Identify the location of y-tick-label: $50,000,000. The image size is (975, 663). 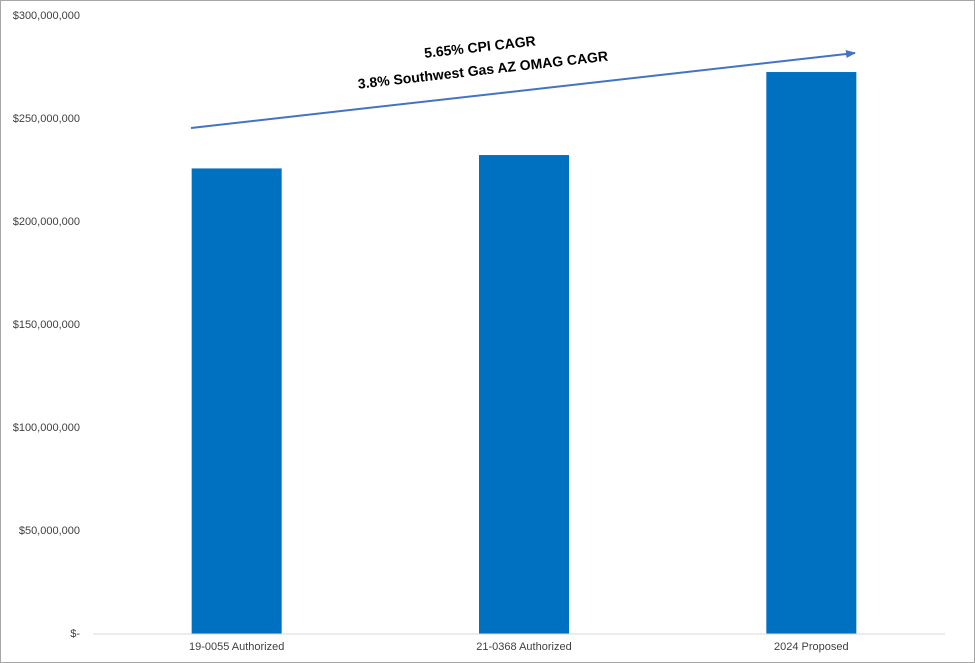
(49, 531).